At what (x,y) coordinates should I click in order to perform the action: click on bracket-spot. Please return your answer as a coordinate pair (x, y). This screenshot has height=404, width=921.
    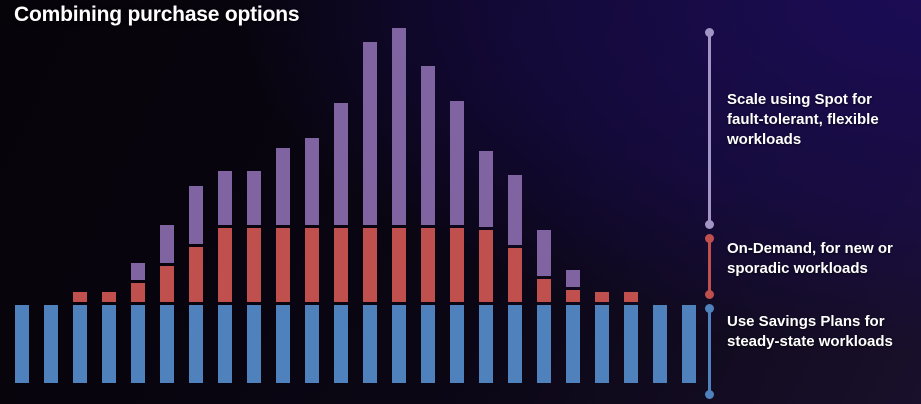
    Looking at the image, I should click on (709, 128).